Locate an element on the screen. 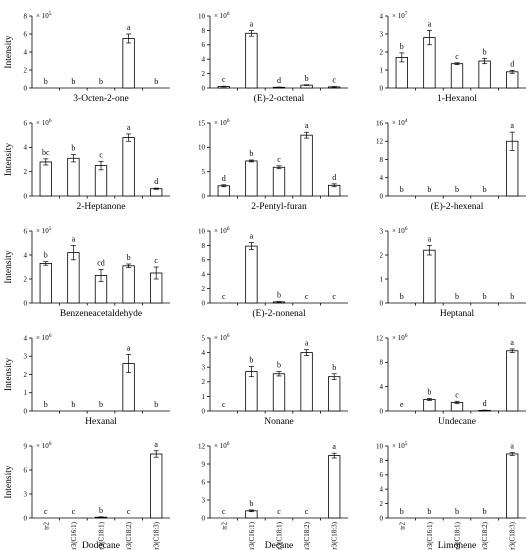 This screenshot has width=532, height=550. panel-title: Dodecane is located at coordinates (101, 545).